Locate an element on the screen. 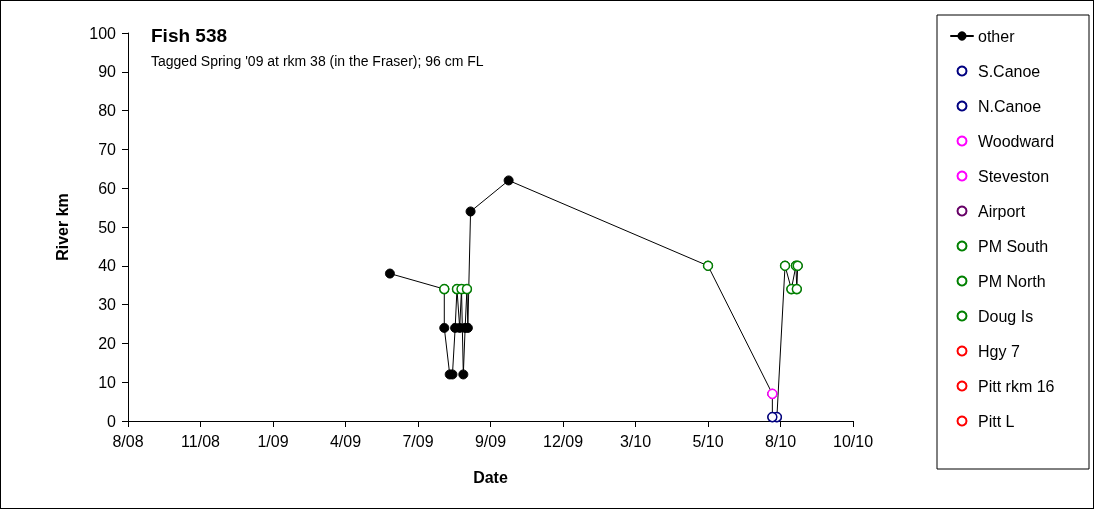 Image resolution: width=1094 pixels, height=509 pixels. y-tick-label: 60 is located at coordinates (107, 188).